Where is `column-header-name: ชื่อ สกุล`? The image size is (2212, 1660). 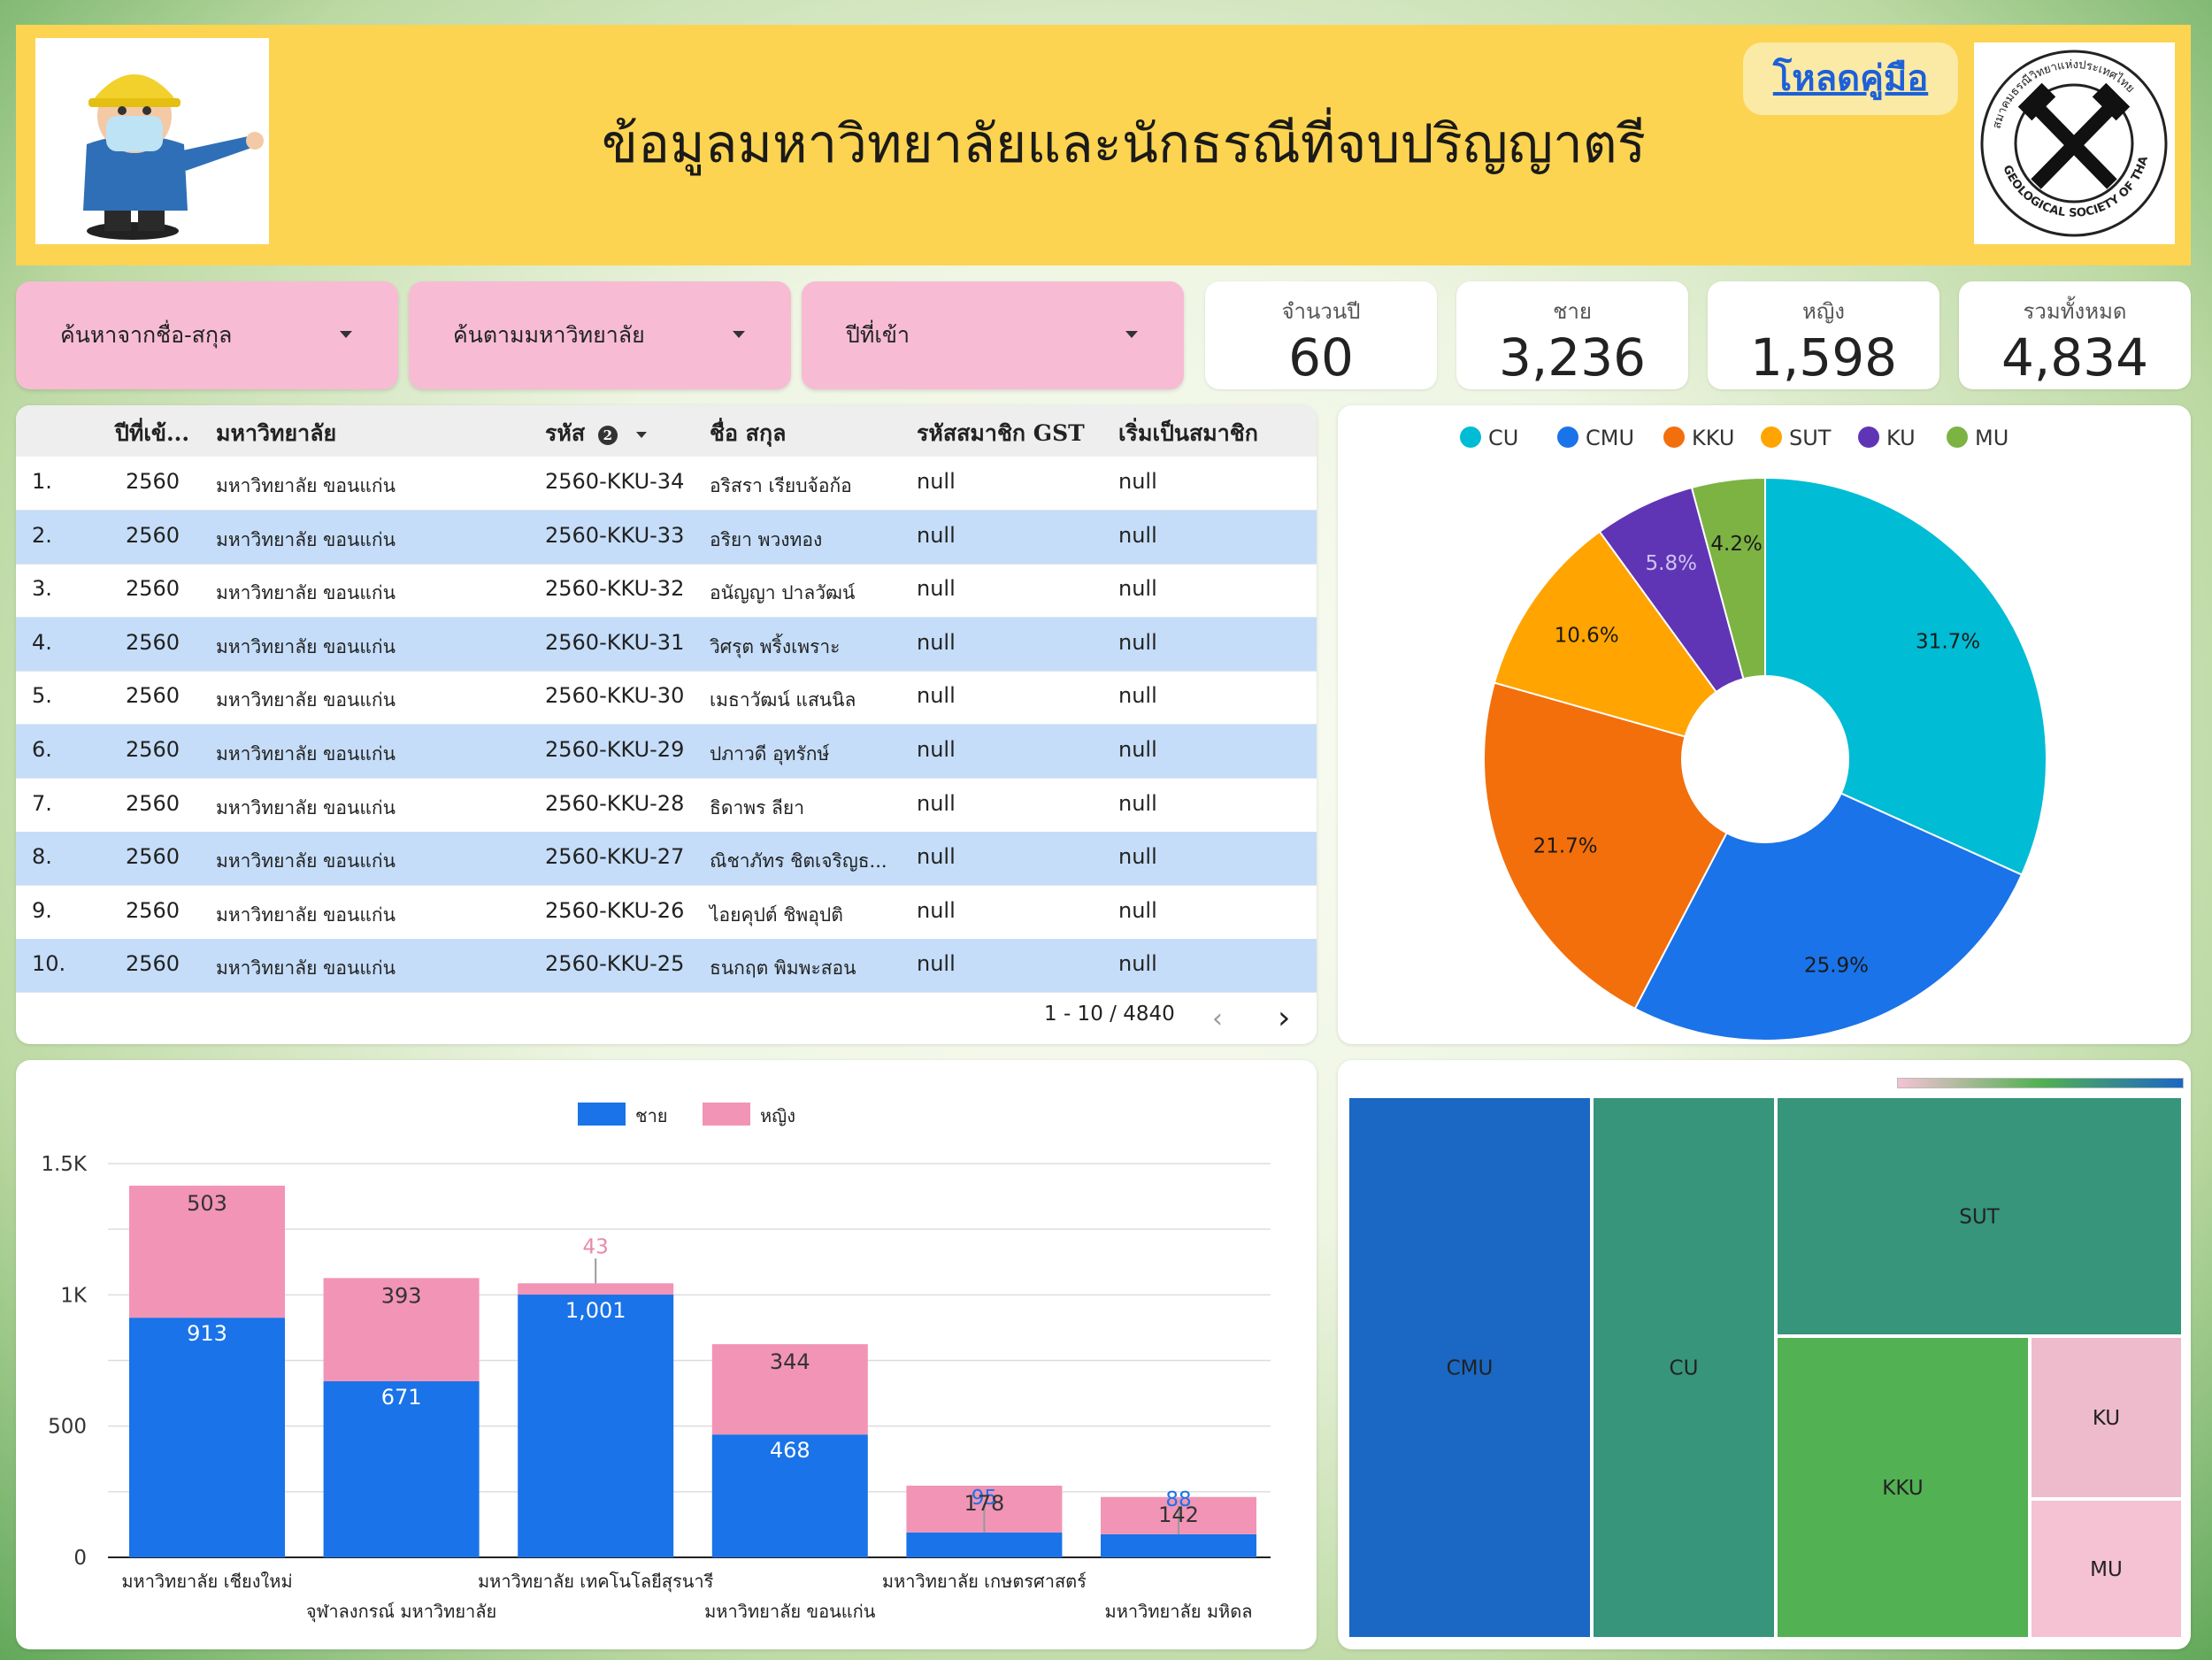 column-header-name: ชื่อ สกุล is located at coordinates (749, 433).